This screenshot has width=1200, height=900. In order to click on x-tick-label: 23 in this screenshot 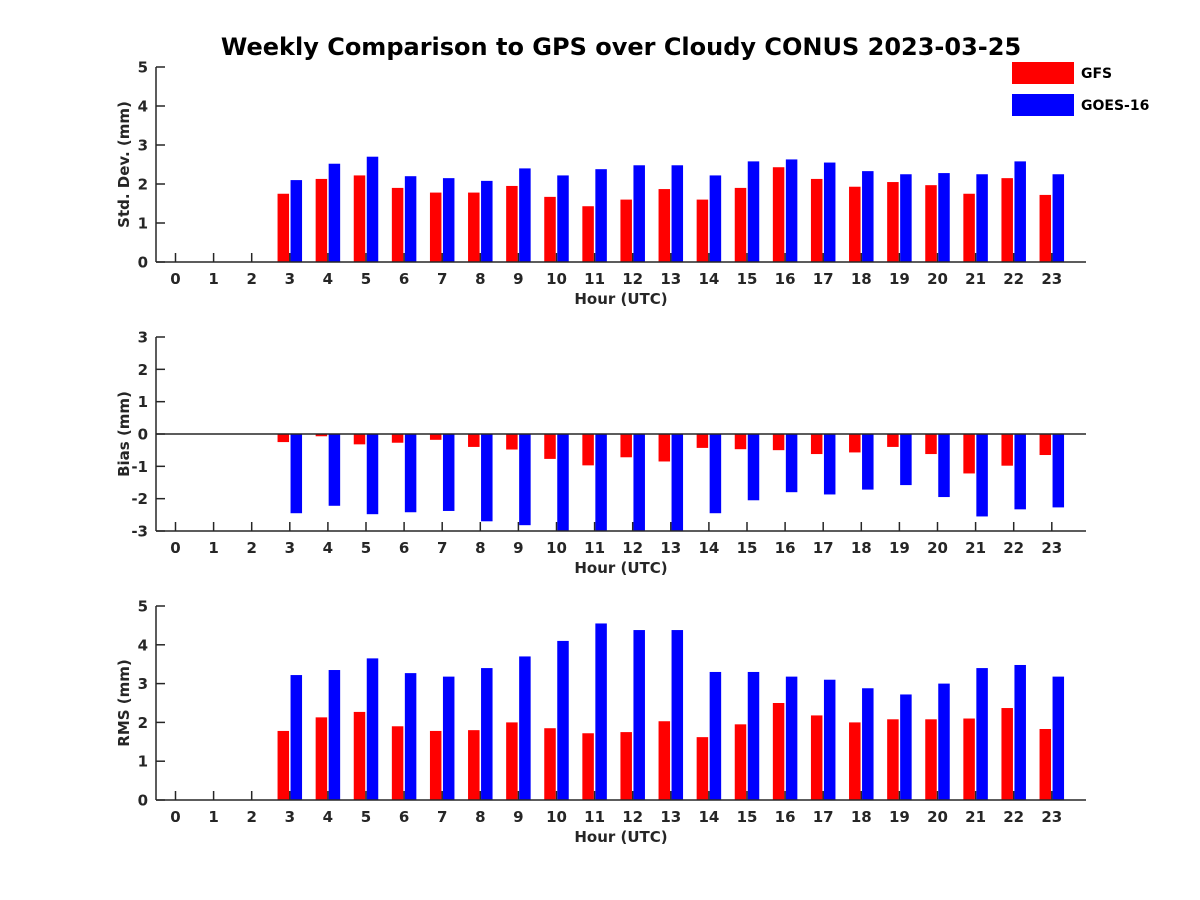, I will do `click(1051, 817)`.